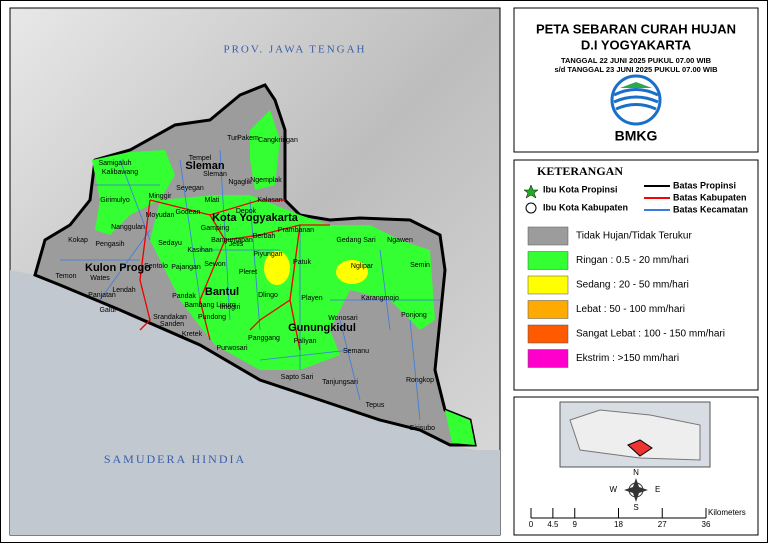 This screenshot has width=768, height=548. What do you see at coordinates (204, 166) in the screenshot?
I see `regency-label: Sleman` at bounding box center [204, 166].